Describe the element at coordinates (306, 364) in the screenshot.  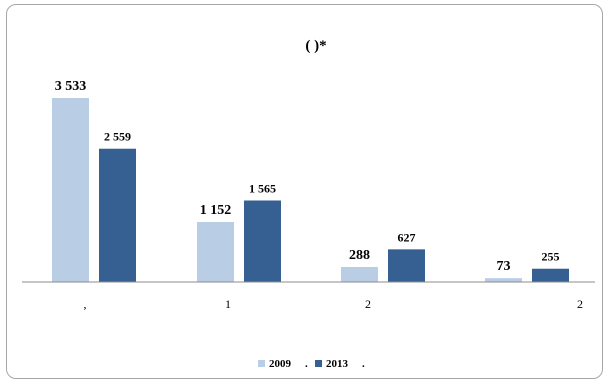
I see `legend-suffix-1: .` at that location.